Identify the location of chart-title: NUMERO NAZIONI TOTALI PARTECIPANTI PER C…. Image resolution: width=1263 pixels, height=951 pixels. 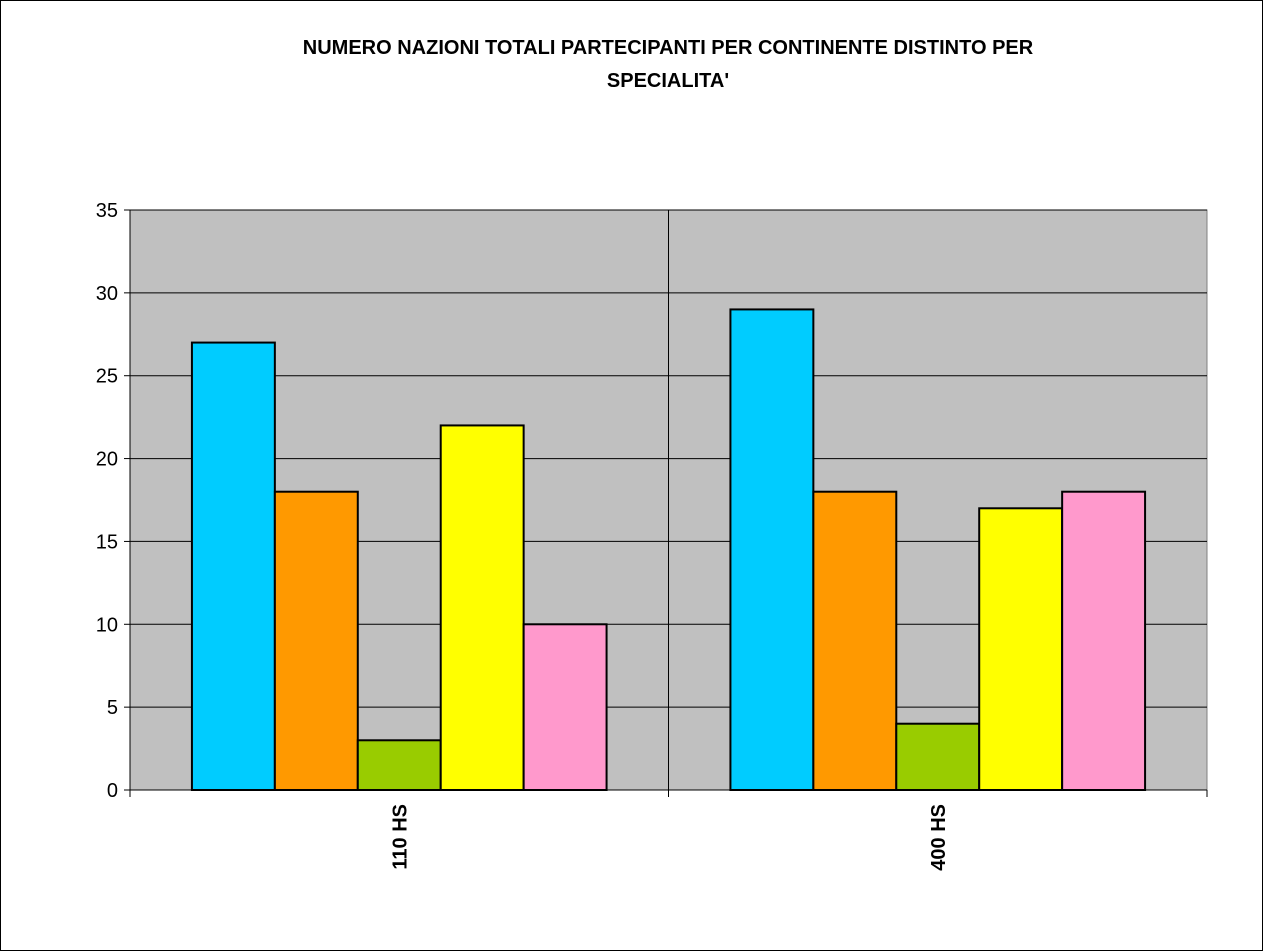
(668, 48).